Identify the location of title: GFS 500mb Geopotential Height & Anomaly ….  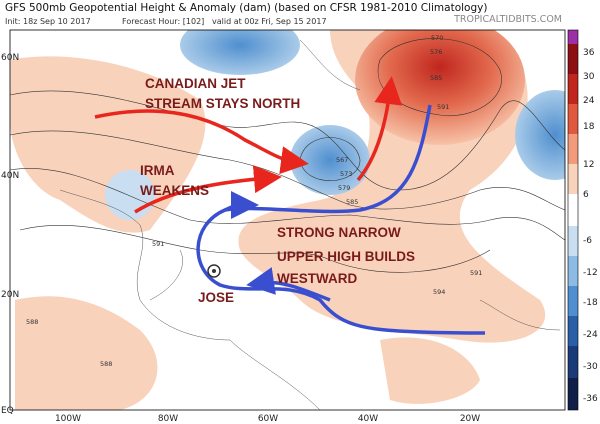
(246, 8).